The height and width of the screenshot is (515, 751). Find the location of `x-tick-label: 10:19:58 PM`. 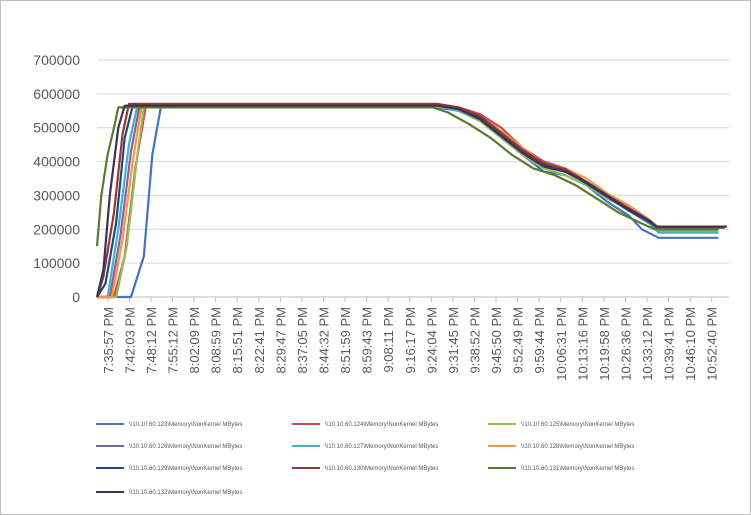

x-tick-label: 10:19:58 PM is located at coordinates (604, 344).